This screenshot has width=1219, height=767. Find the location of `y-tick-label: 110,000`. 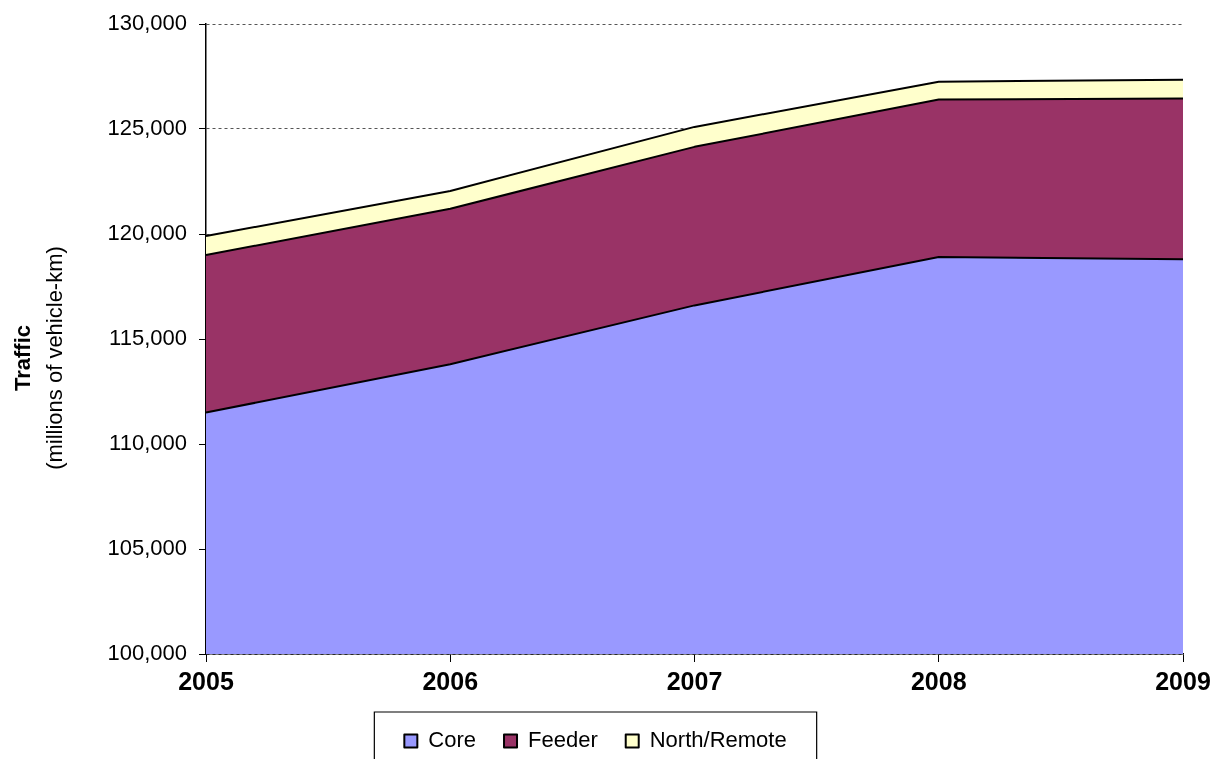

y-tick-label: 110,000 is located at coordinates (148, 443).